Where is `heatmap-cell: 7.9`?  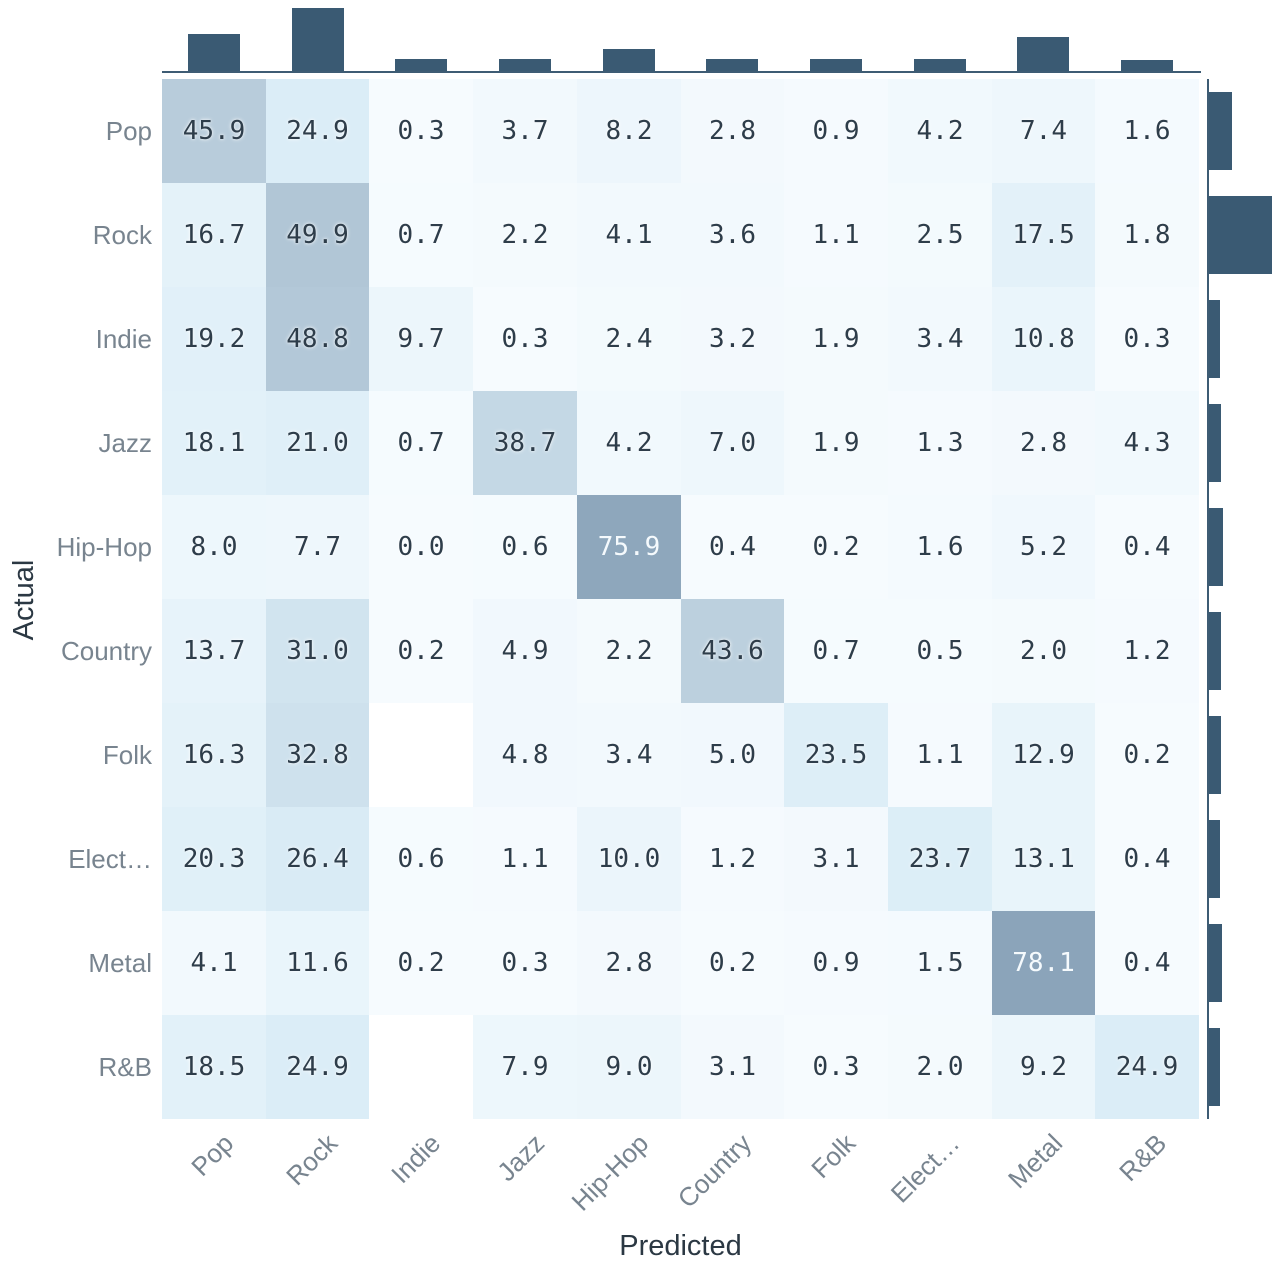 heatmap-cell: 7.9 is located at coordinates (525, 1067).